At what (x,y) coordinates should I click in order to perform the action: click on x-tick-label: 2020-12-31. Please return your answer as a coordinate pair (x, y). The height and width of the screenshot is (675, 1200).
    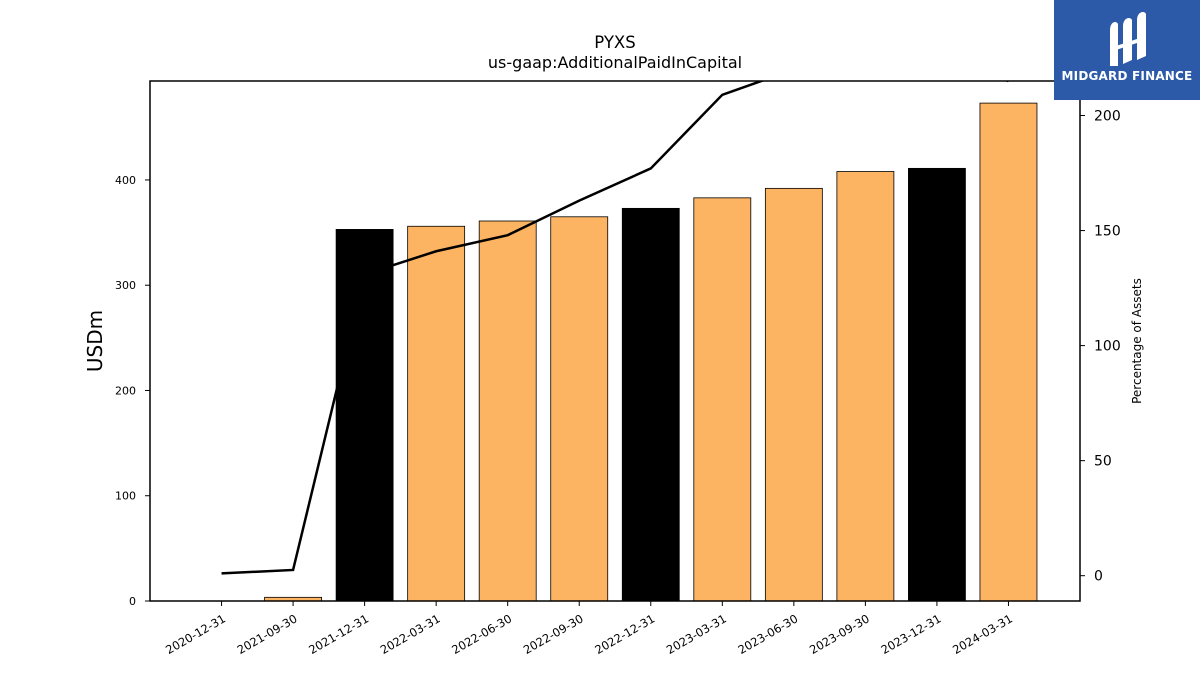
    Looking at the image, I should click on (195, 634).